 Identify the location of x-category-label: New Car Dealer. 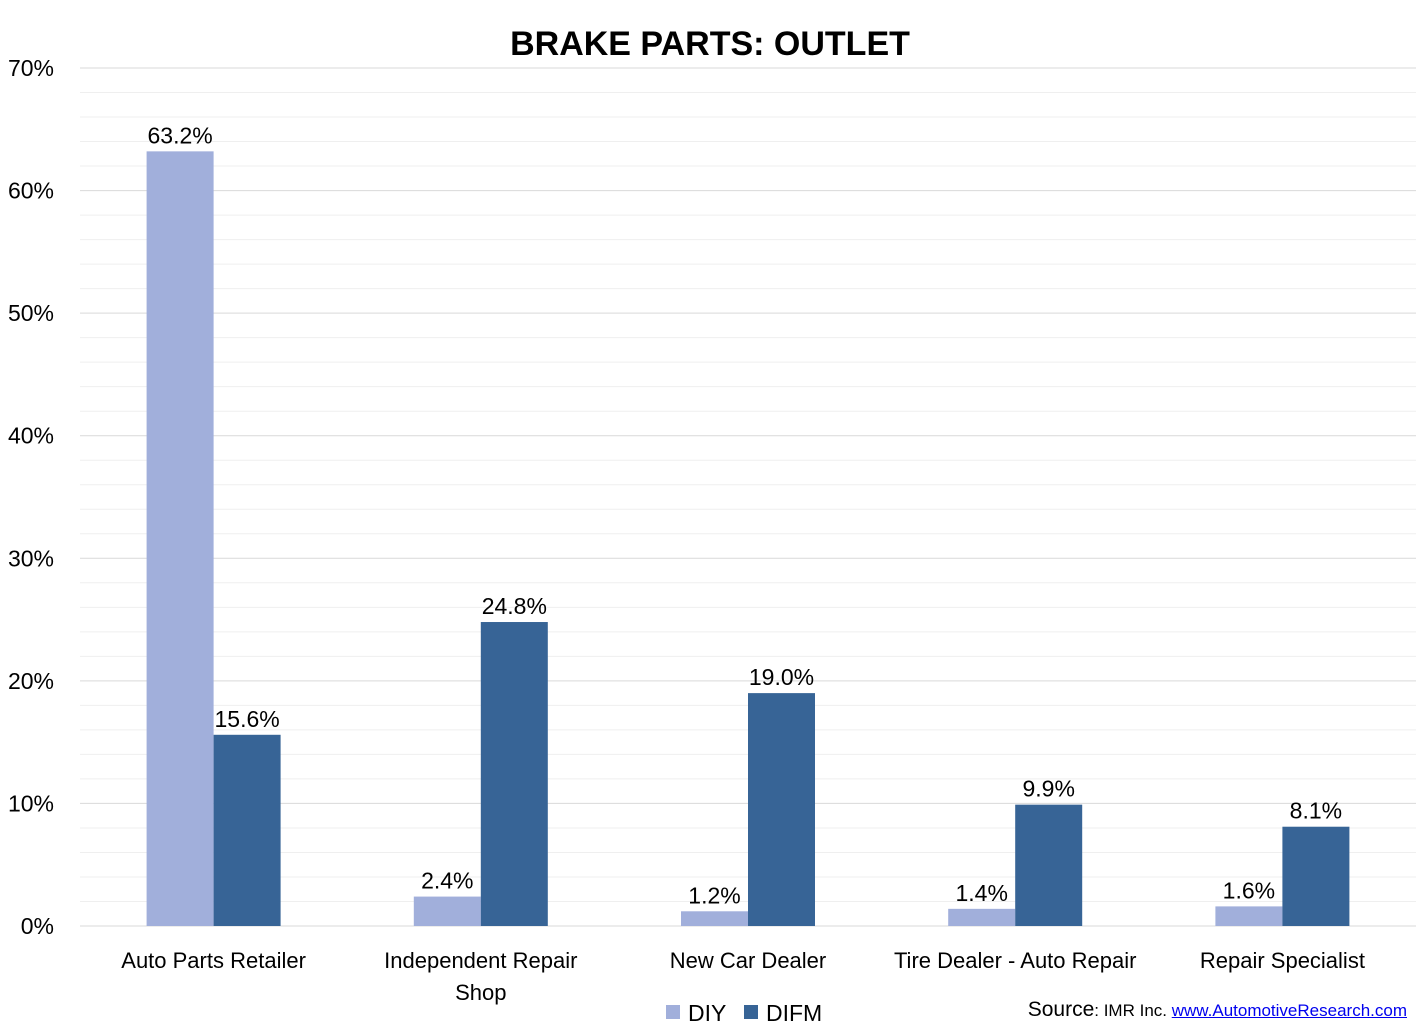
(748, 960).